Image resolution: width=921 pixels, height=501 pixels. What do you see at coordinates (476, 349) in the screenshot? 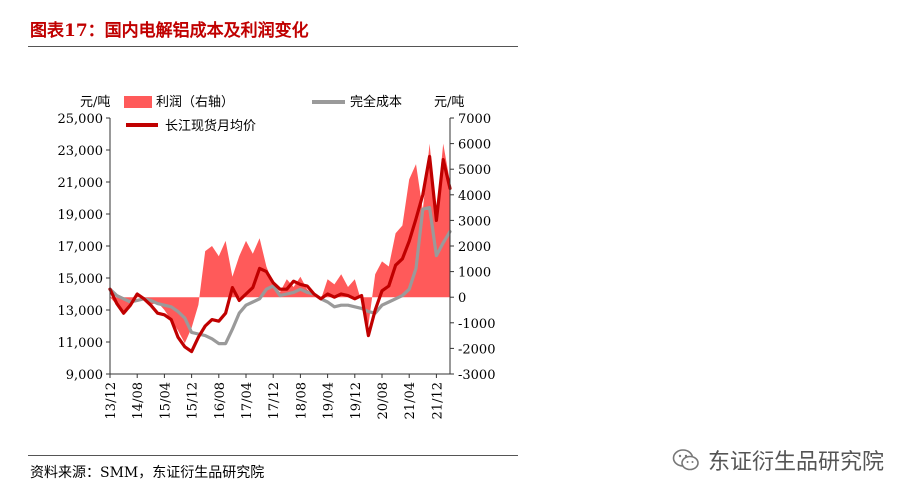
I see `right-tick-label: -2000` at bounding box center [476, 349].